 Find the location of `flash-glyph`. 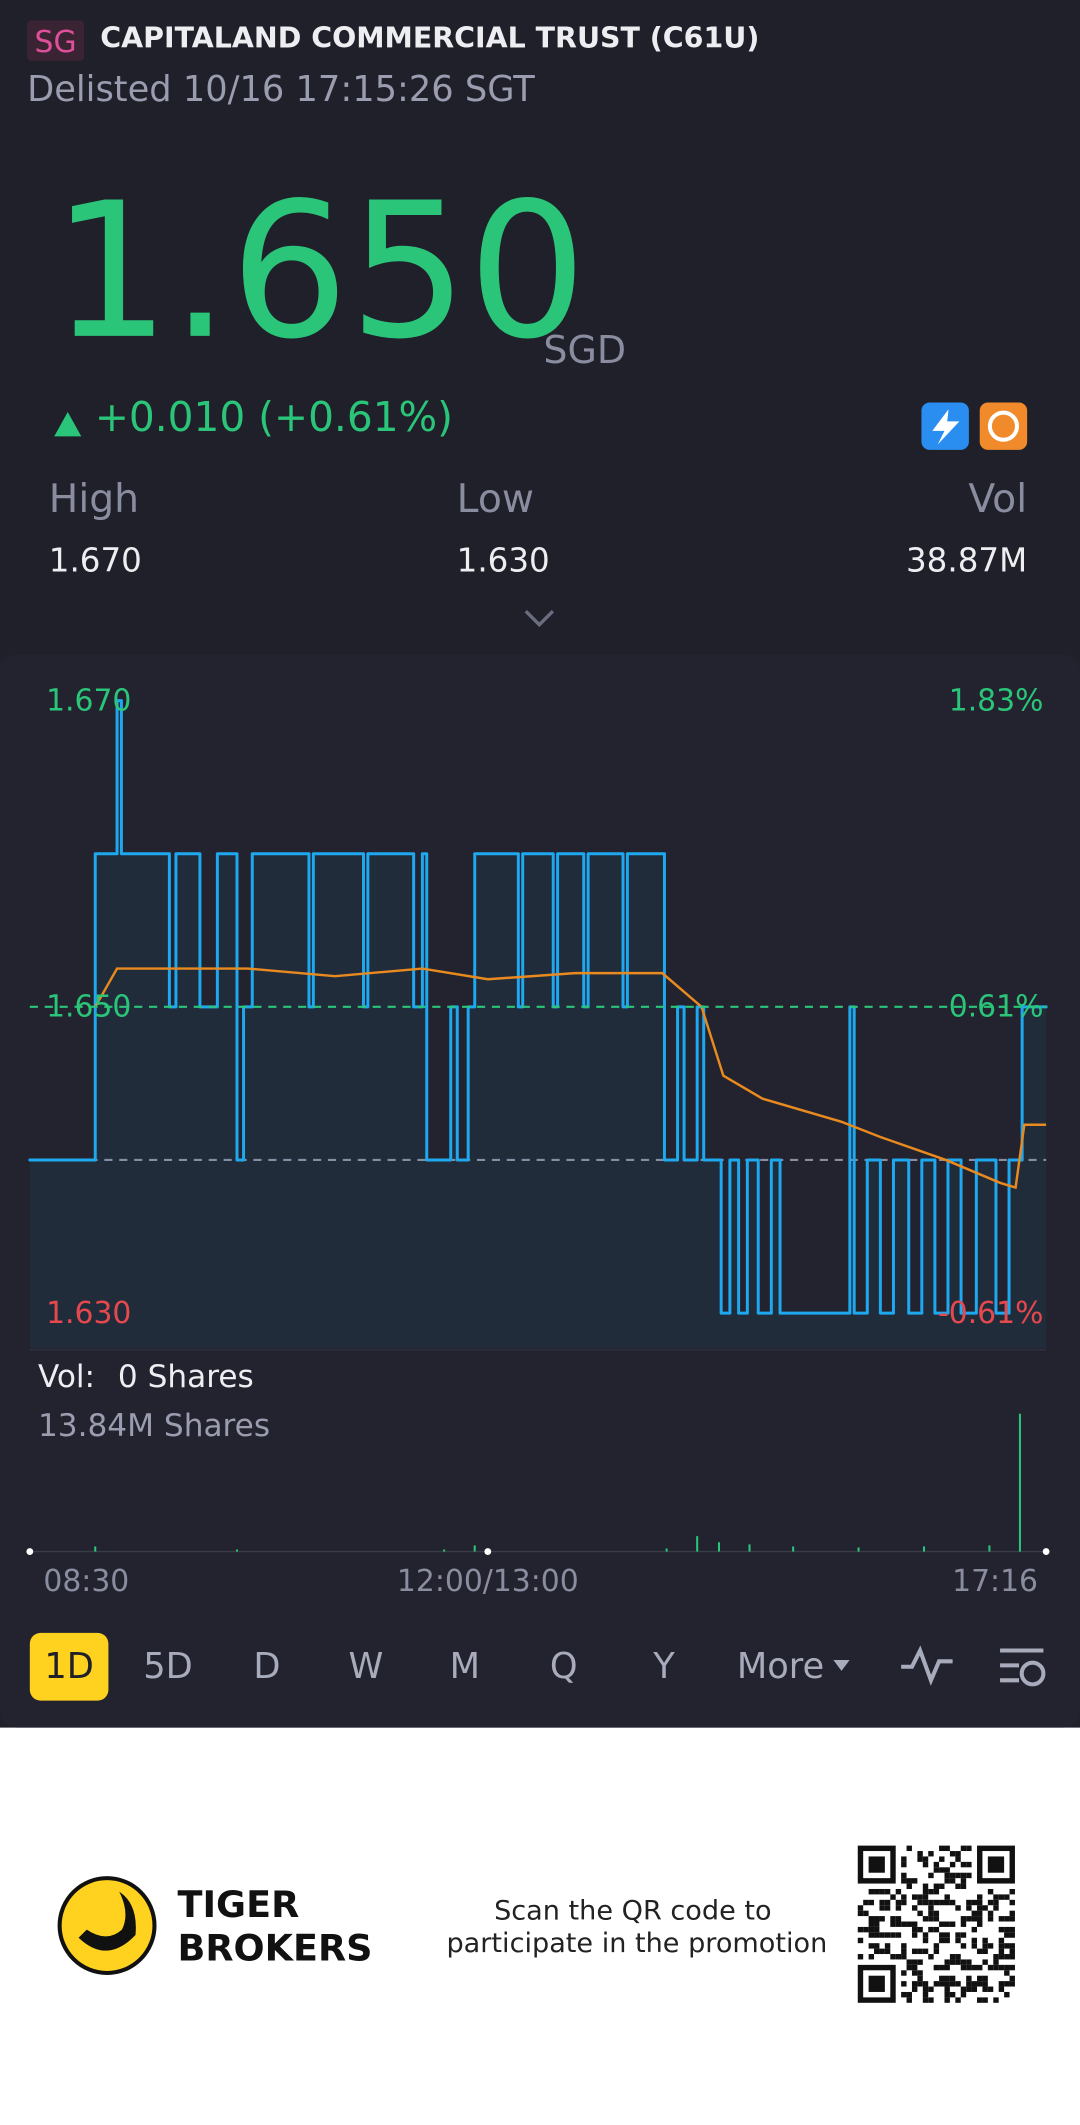

flash-glyph is located at coordinates (946, 427).